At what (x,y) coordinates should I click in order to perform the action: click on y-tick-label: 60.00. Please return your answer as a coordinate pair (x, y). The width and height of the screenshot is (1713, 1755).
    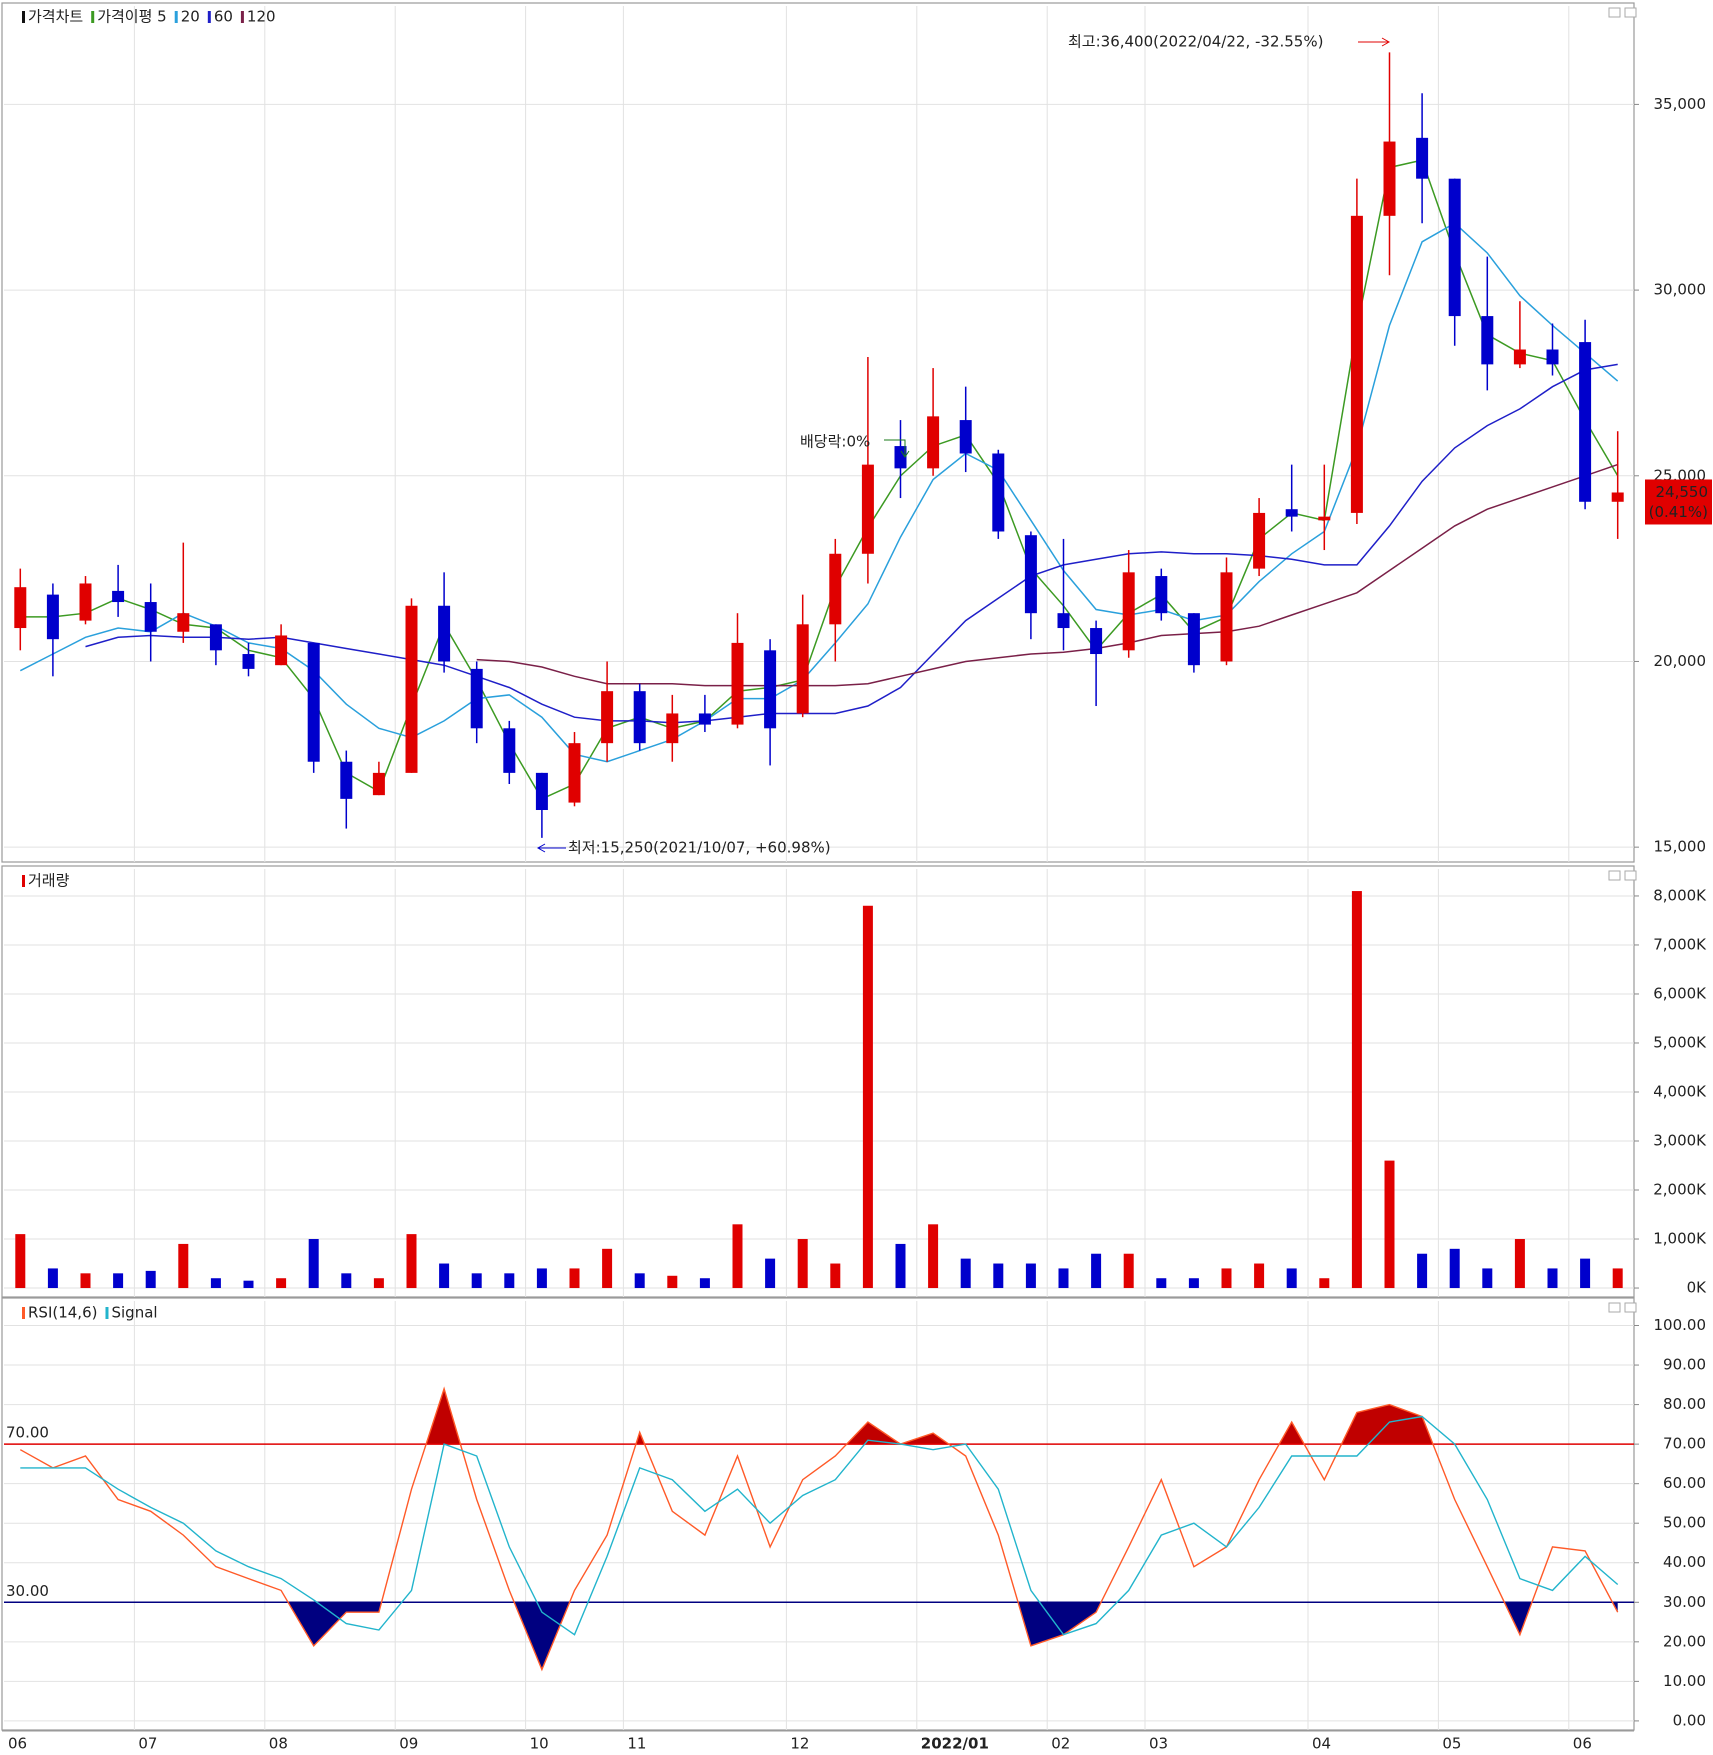
    Looking at the image, I should click on (1684, 1483).